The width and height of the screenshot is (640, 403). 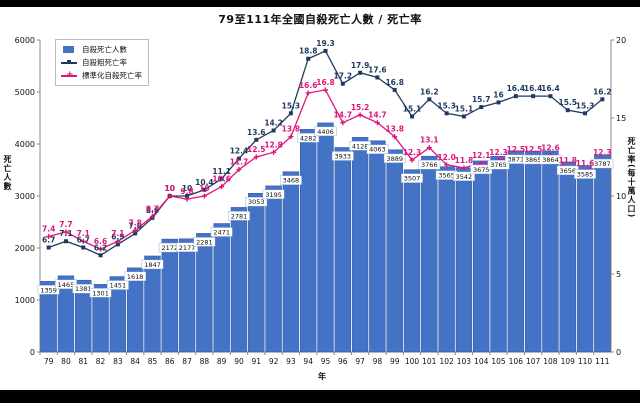 I want to click on crude-rate-label: 6.7, so click(x=48, y=239).